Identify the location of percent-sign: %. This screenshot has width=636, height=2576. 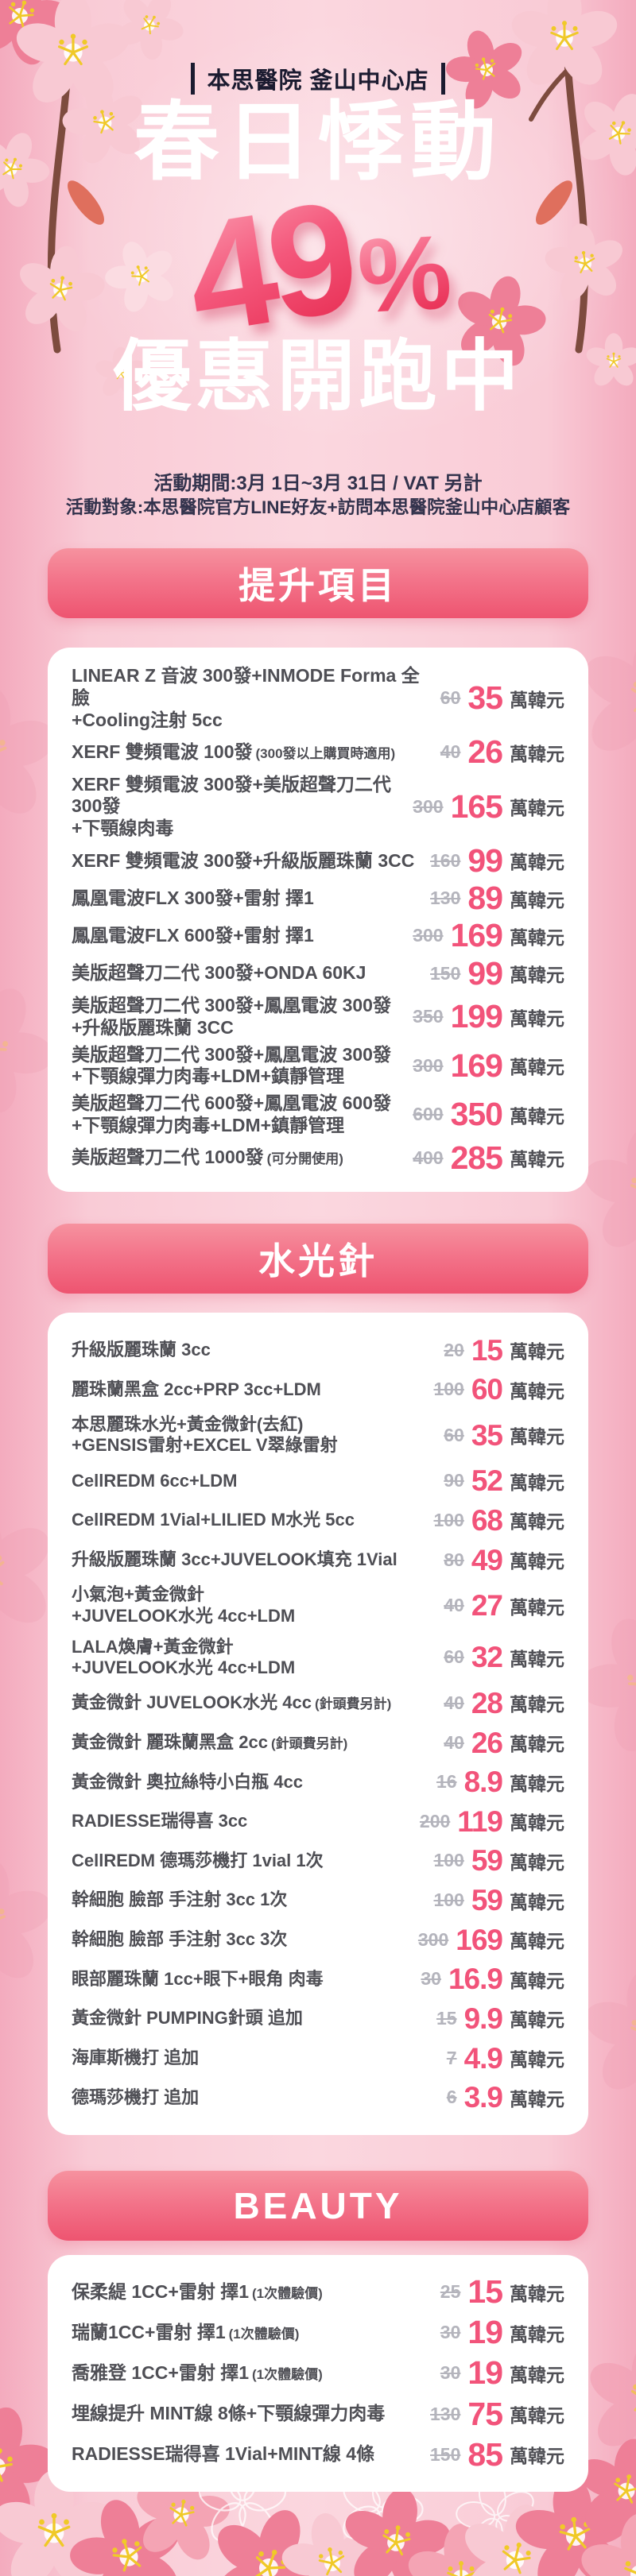
(405, 274).